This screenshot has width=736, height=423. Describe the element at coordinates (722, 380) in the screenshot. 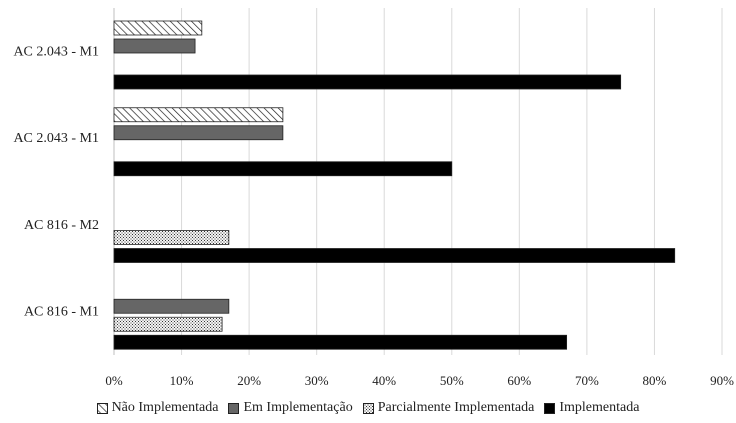

I see `x-tick-label: 90%` at that location.